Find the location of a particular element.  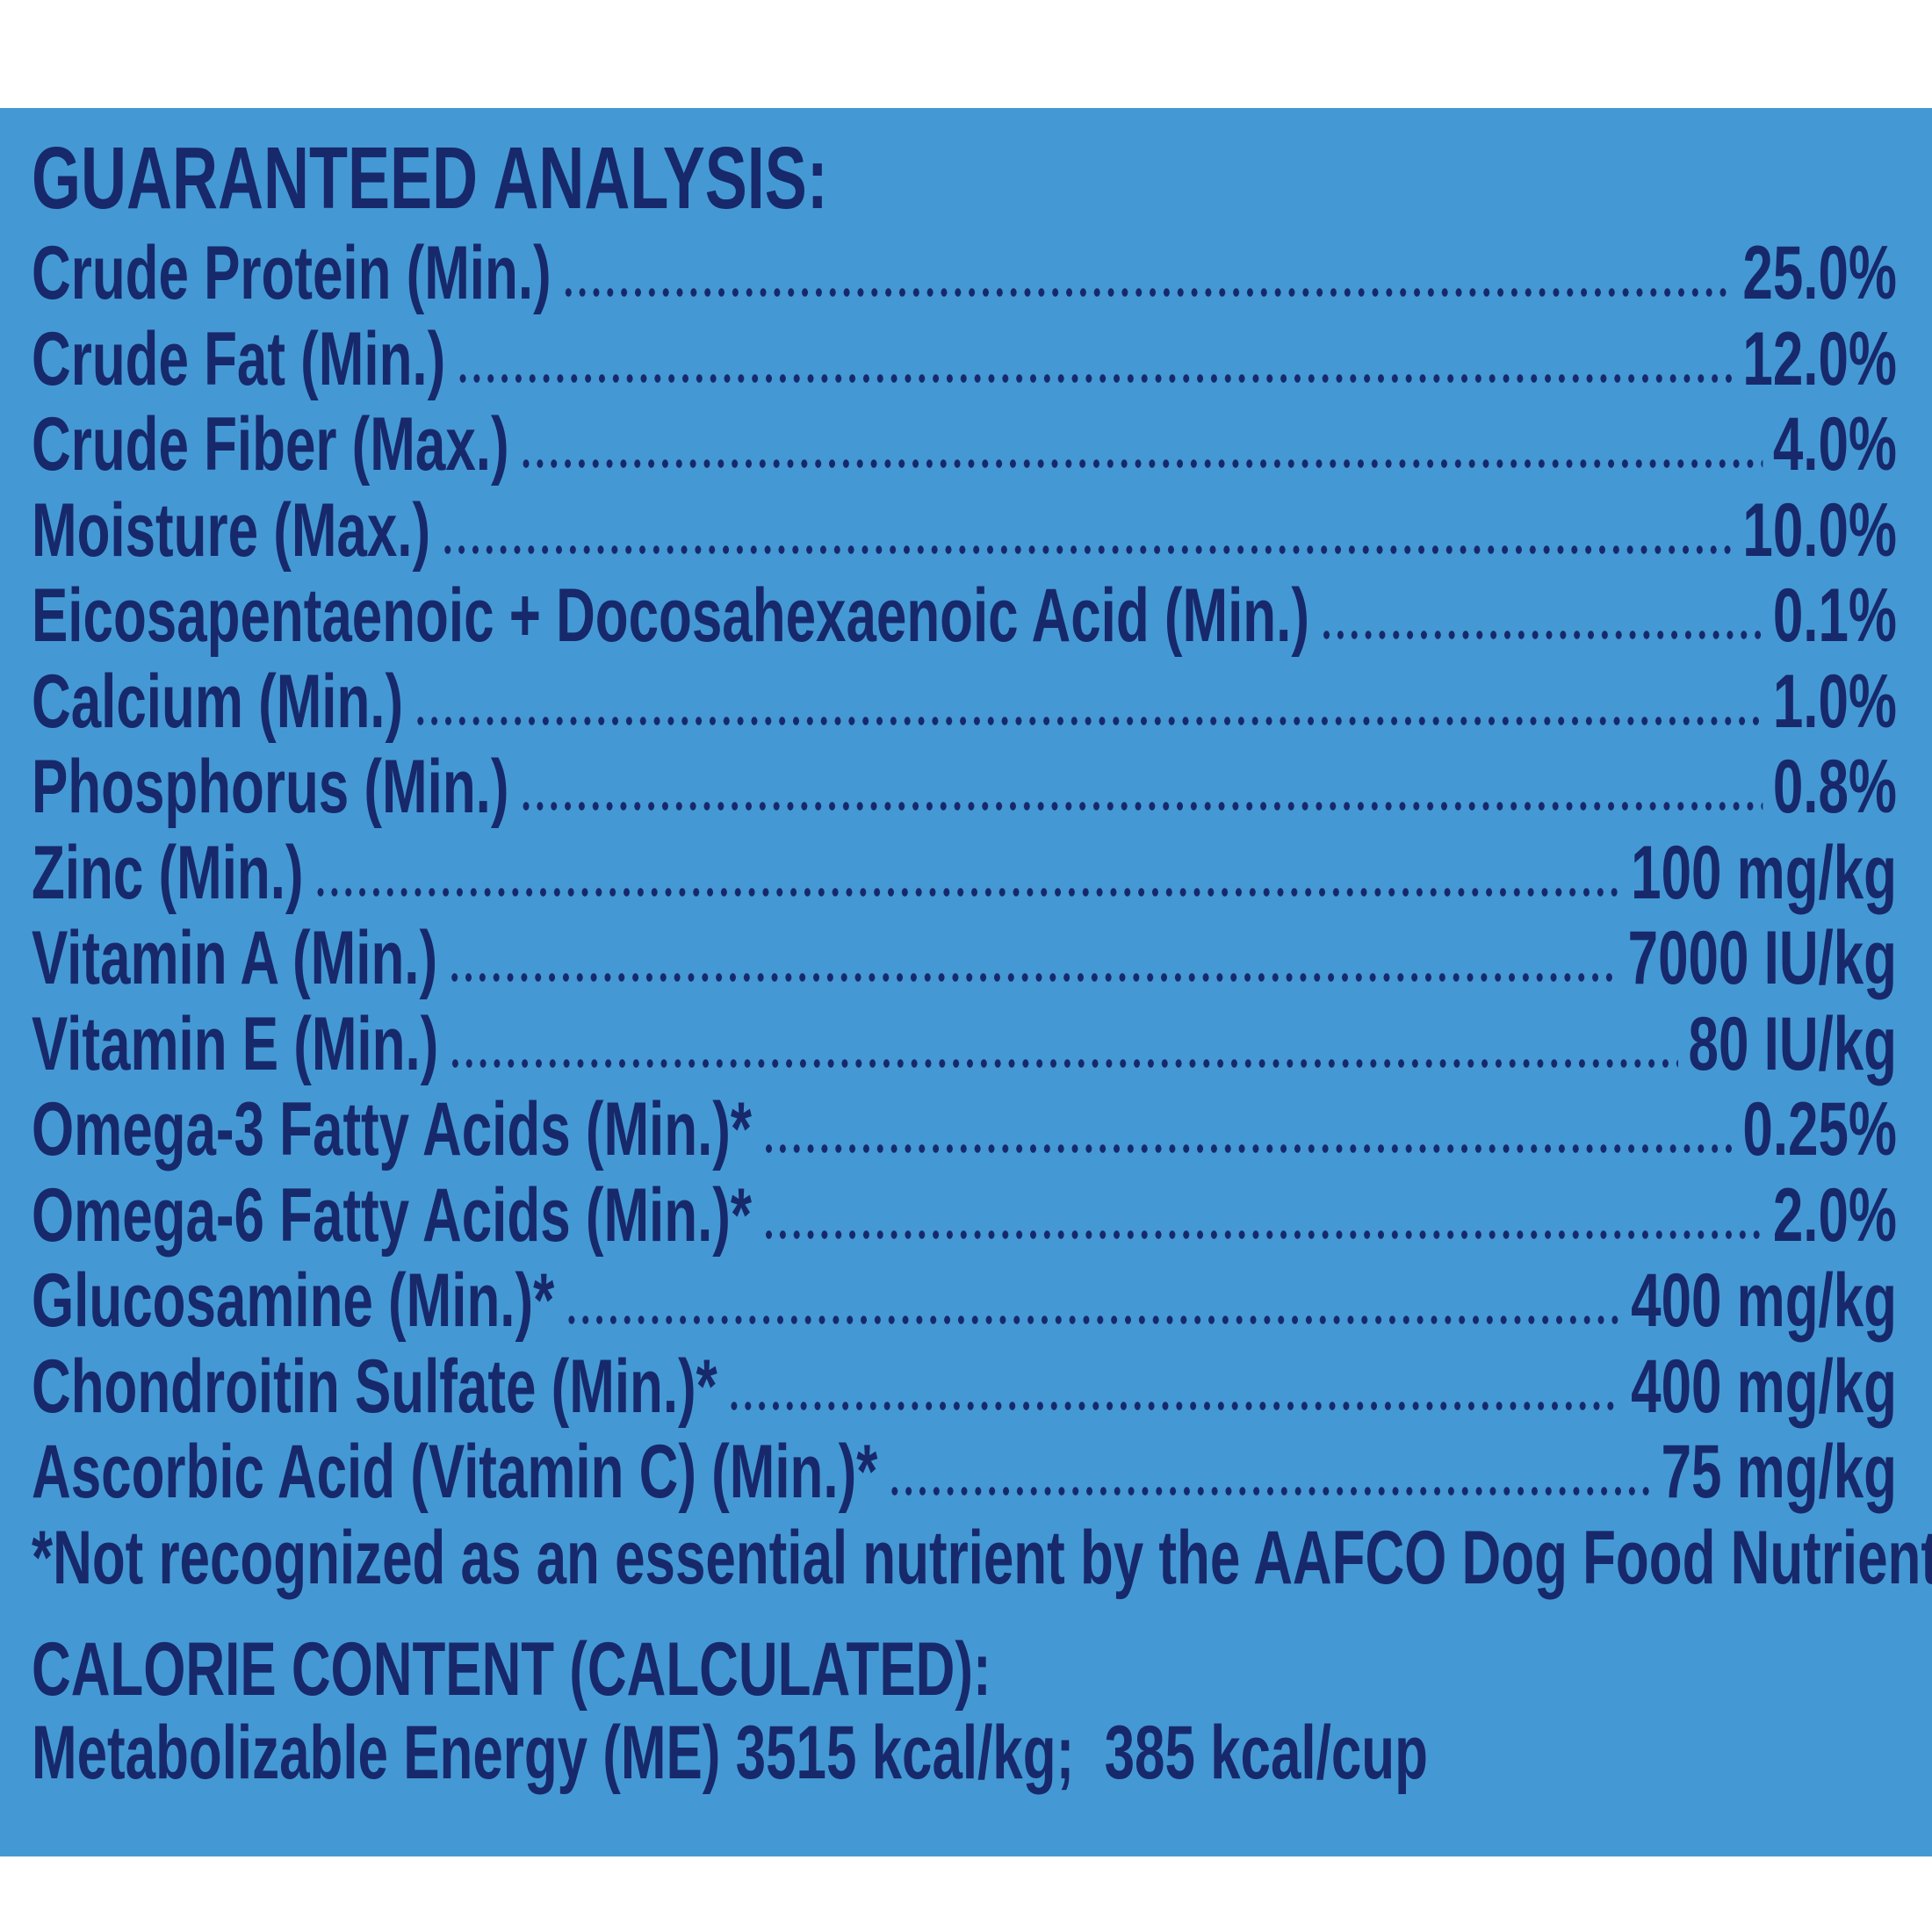

nutrient-label: Omega-6 Fatty Acids (Min.)* is located at coordinates (392, 1215).